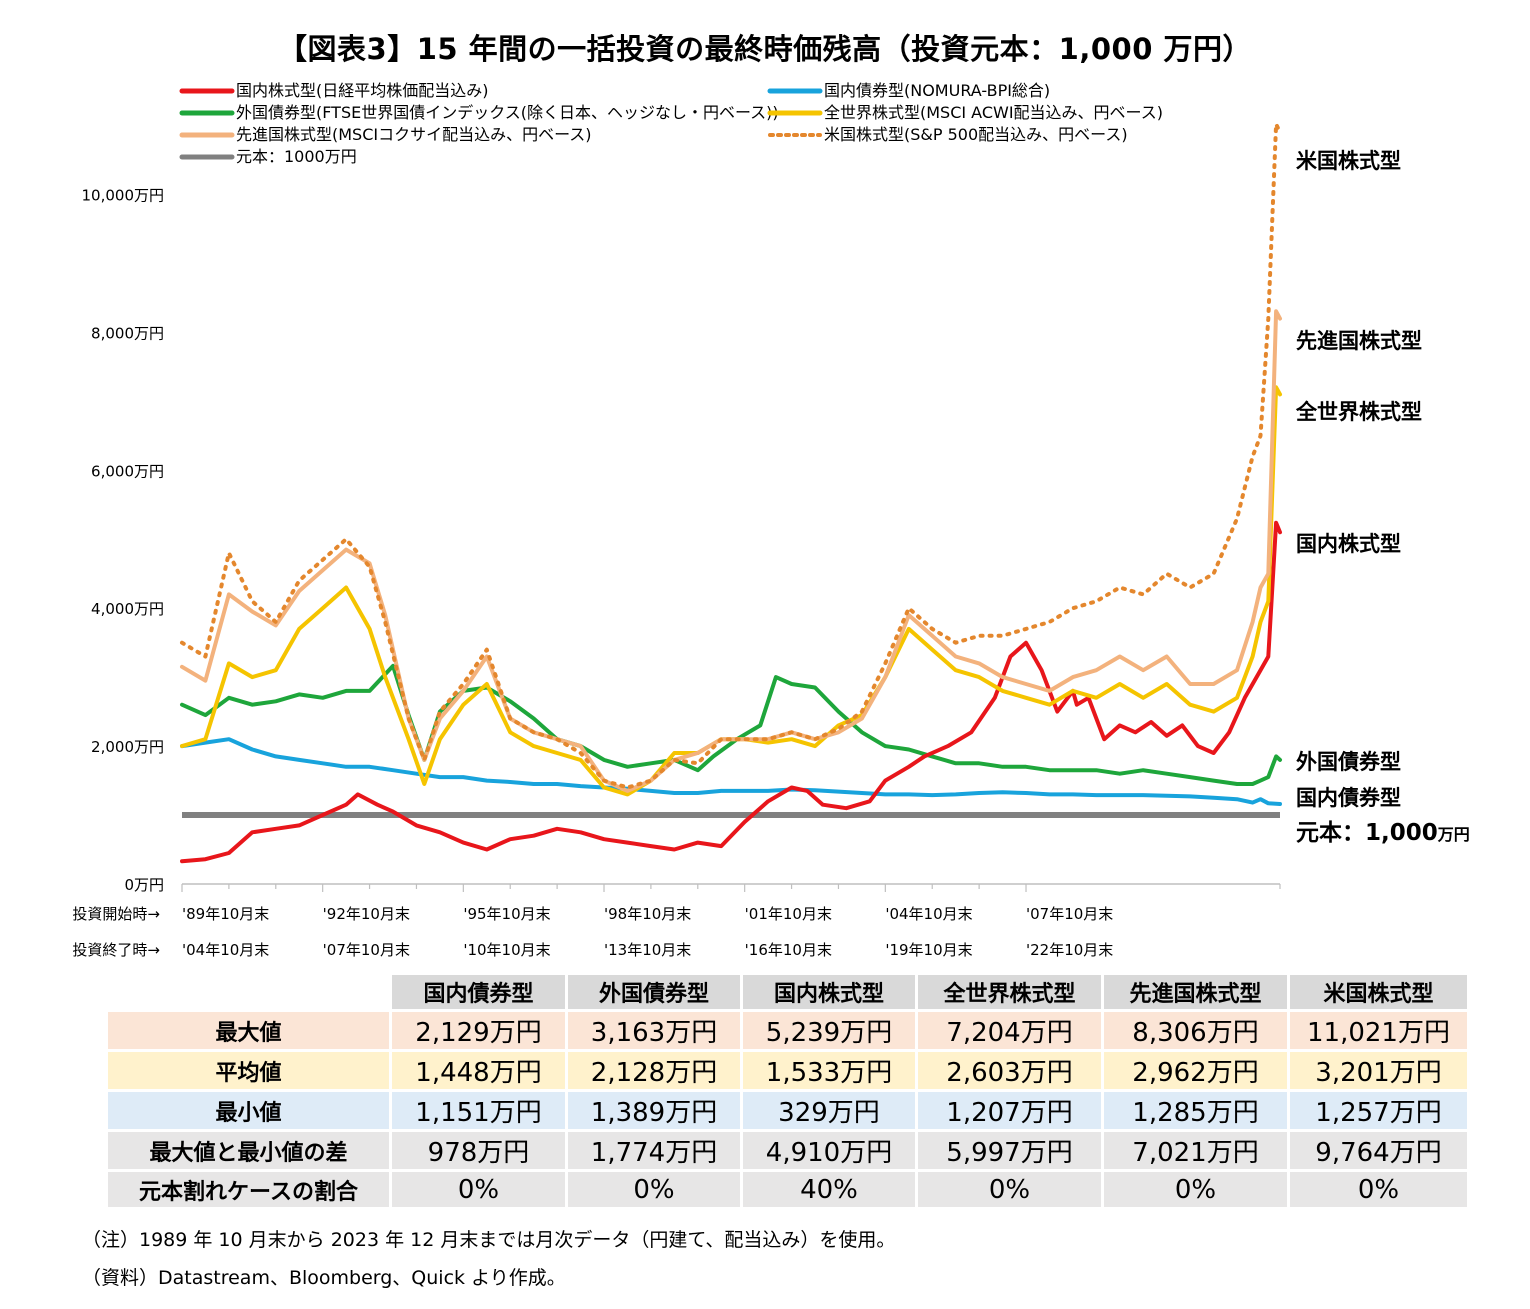 The height and width of the screenshot is (1309, 1530). What do you see at coordinates (248, 1150) in the screenshot?
I see `row-label: 最大値と最小値の差` at bounding box center [248, 1150].